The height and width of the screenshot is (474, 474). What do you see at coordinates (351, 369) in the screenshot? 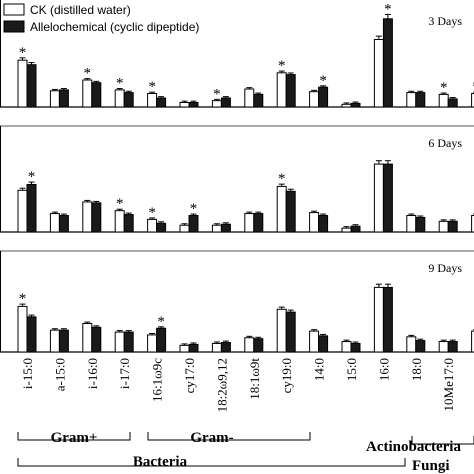
I see `x-tick-label: 15:0` at bounding box center [351, 369].